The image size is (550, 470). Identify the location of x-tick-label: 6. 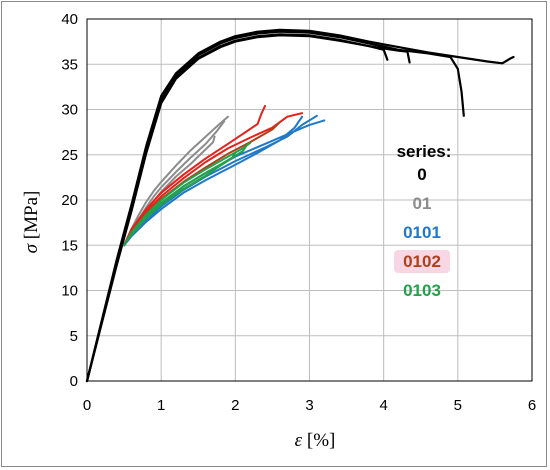
(532, 405).